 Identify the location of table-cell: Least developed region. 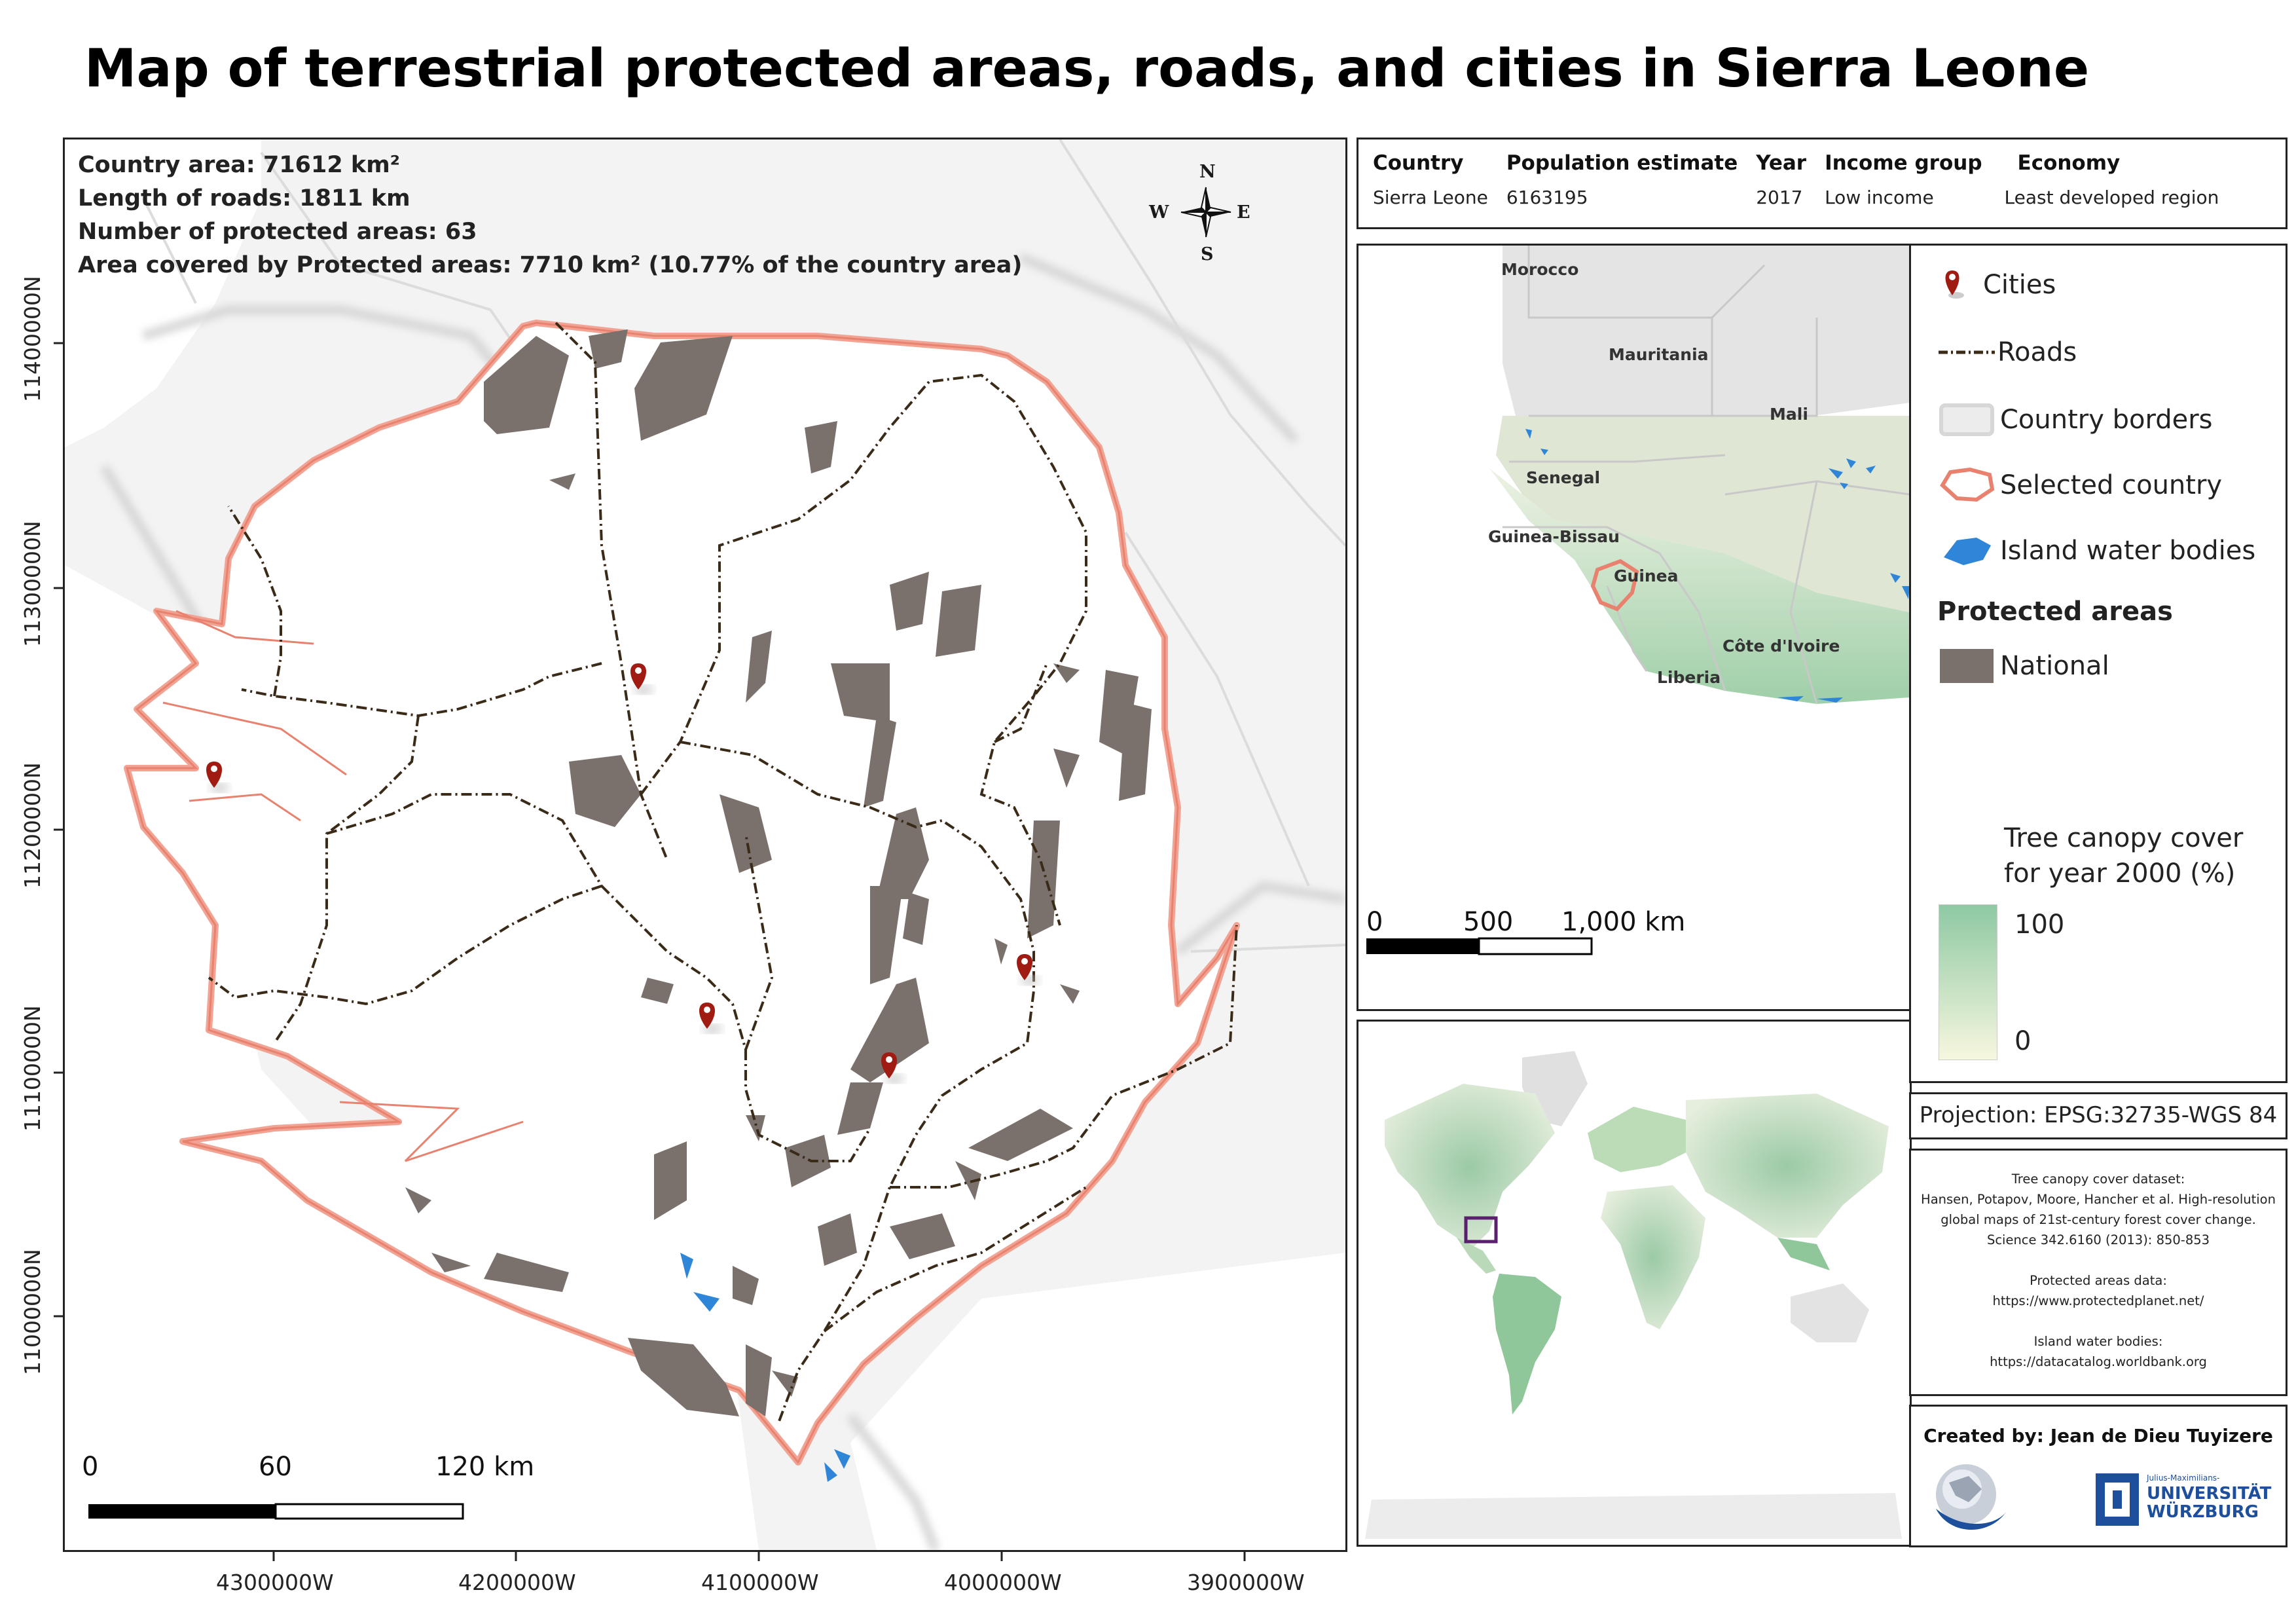
(2111, 197).